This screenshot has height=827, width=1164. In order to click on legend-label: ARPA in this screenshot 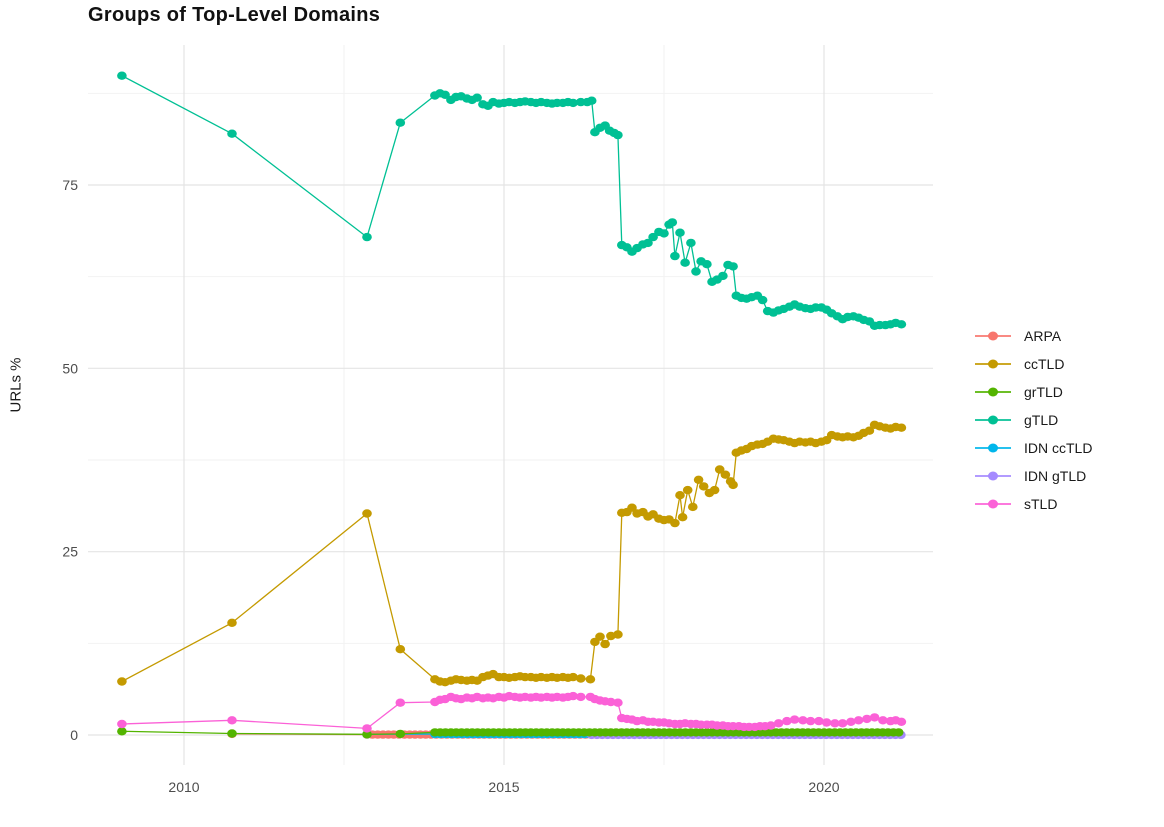, I will do `click(1043, 336)`.